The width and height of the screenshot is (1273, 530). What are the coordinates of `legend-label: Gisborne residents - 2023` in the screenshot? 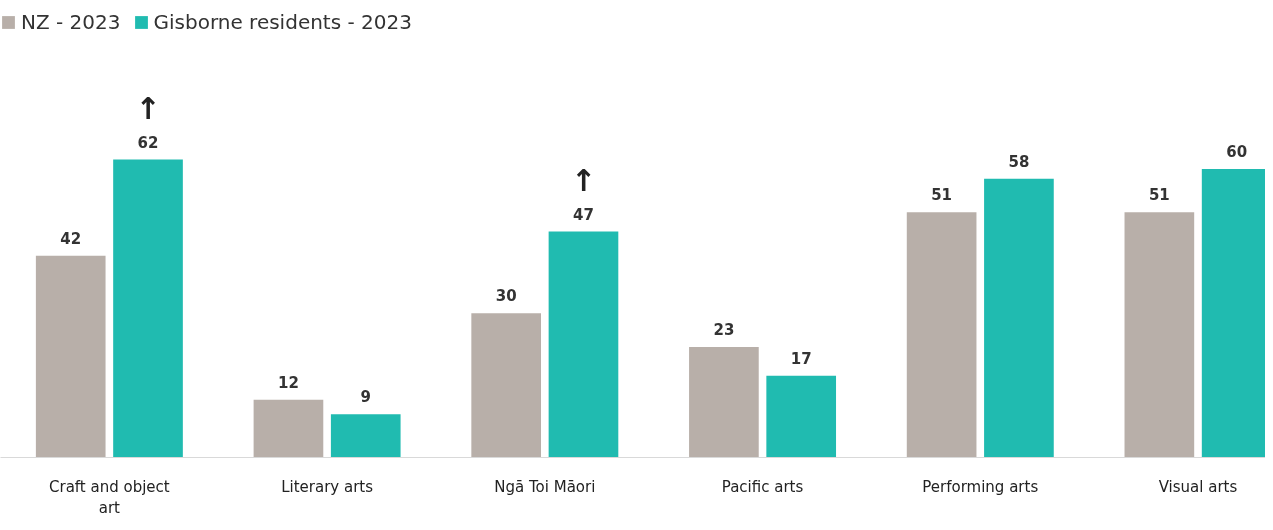 It's located at (282, 22).